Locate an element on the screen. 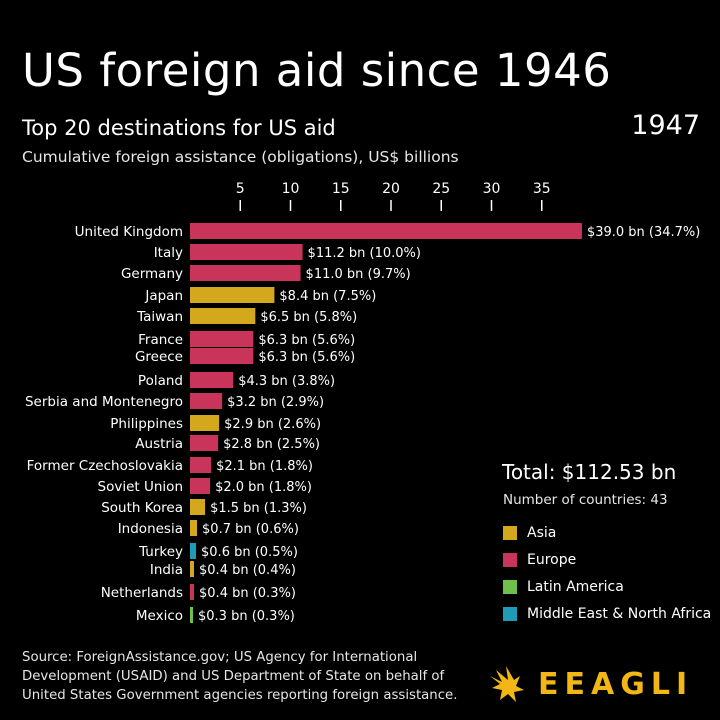 The image size is (720, 720). country-label: Germany is located at coordinates (152, 274).